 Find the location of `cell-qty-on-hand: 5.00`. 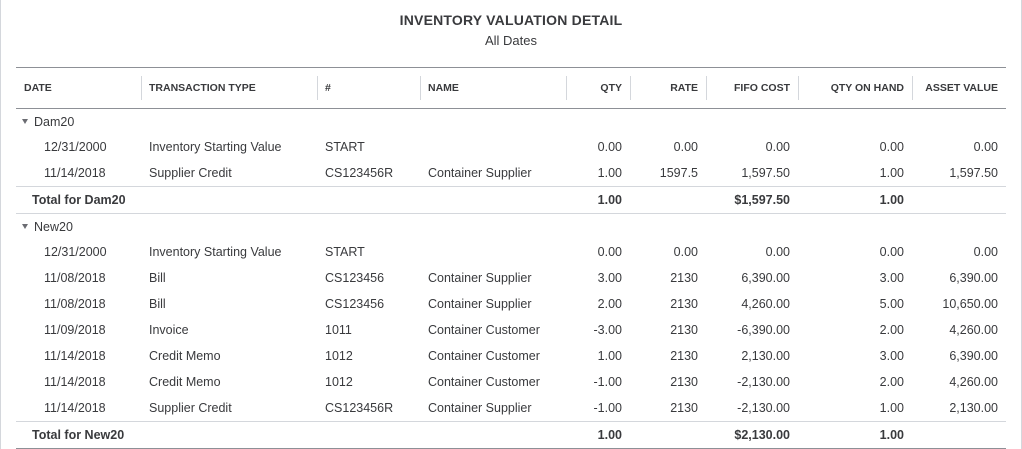

cell-qty-on-hand: 5.00 is located at coordinates (891, 304).